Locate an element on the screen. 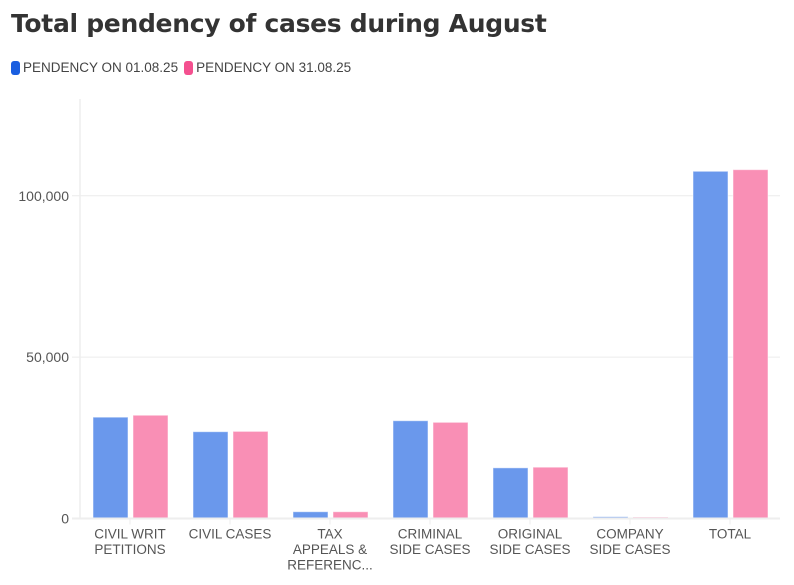  x-tick-label: CIVIL CASES is located at coordinates (230, 534).